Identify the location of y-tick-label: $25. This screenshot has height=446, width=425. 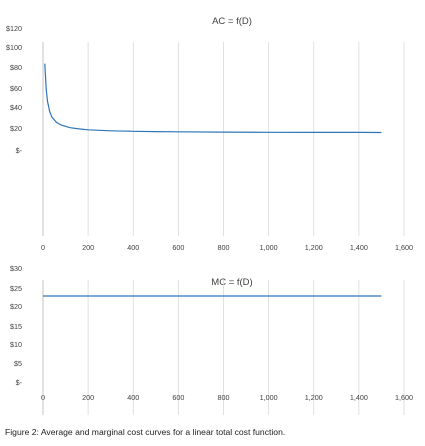
(16, 288).